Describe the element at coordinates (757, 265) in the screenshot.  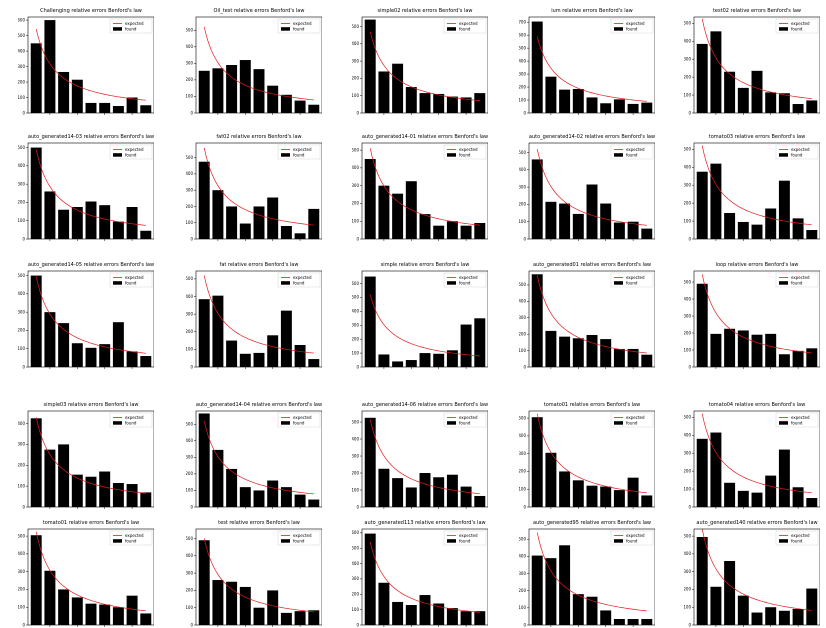
I see `chart-title: loop relative errors Benford's law` at that location.